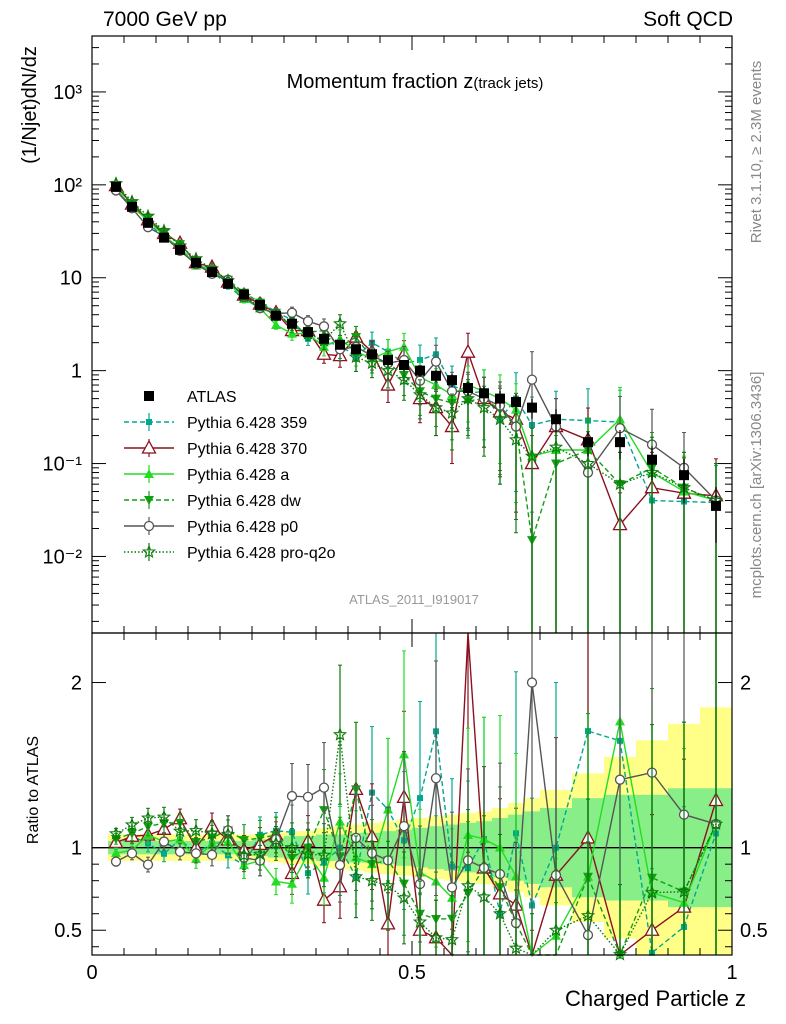 This screenshot has width=786, height=1024. What do you see at coordinates (745, 684) in the screenshot?
I see `ratio-y-tick-label: 2` at bounding box center [745, 684].